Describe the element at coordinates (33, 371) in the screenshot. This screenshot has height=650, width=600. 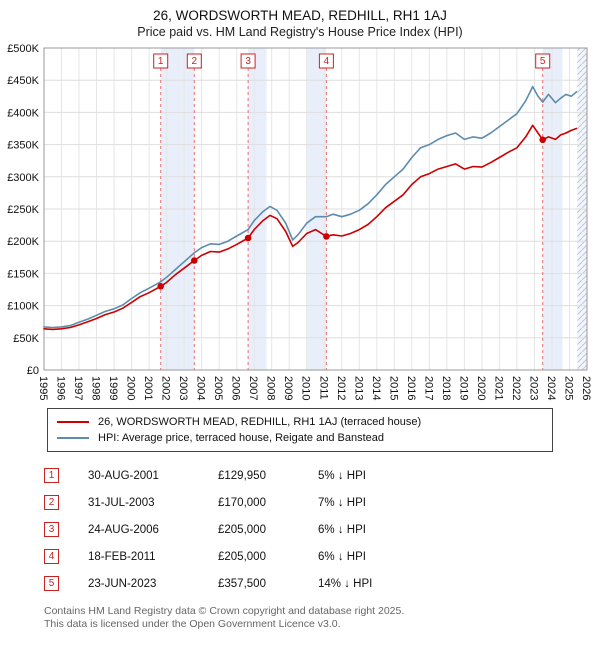
I see `svg-text: £0` at that location.